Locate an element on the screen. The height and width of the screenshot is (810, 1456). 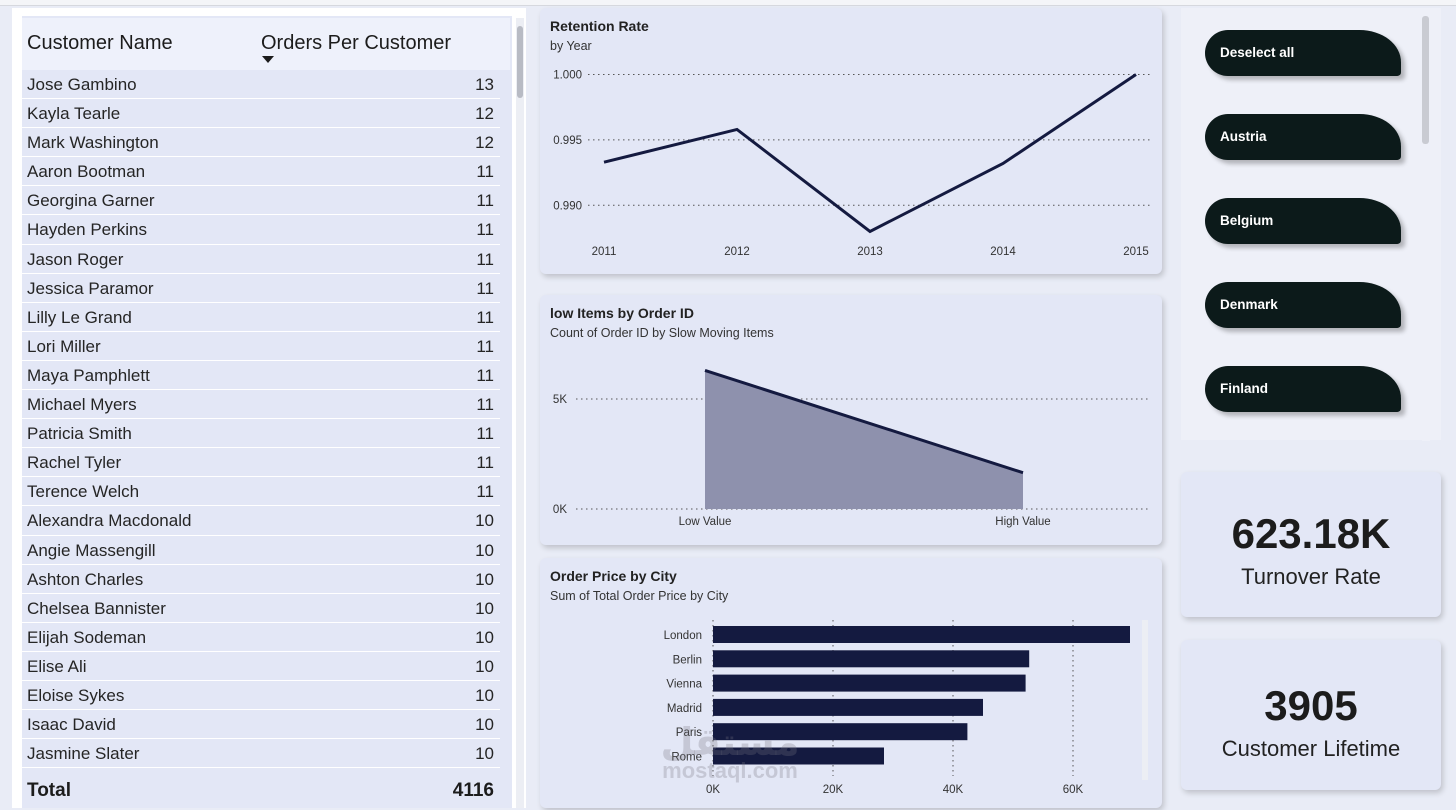
table-row: Jason Roger 11 is located at coordinates (261, 259).